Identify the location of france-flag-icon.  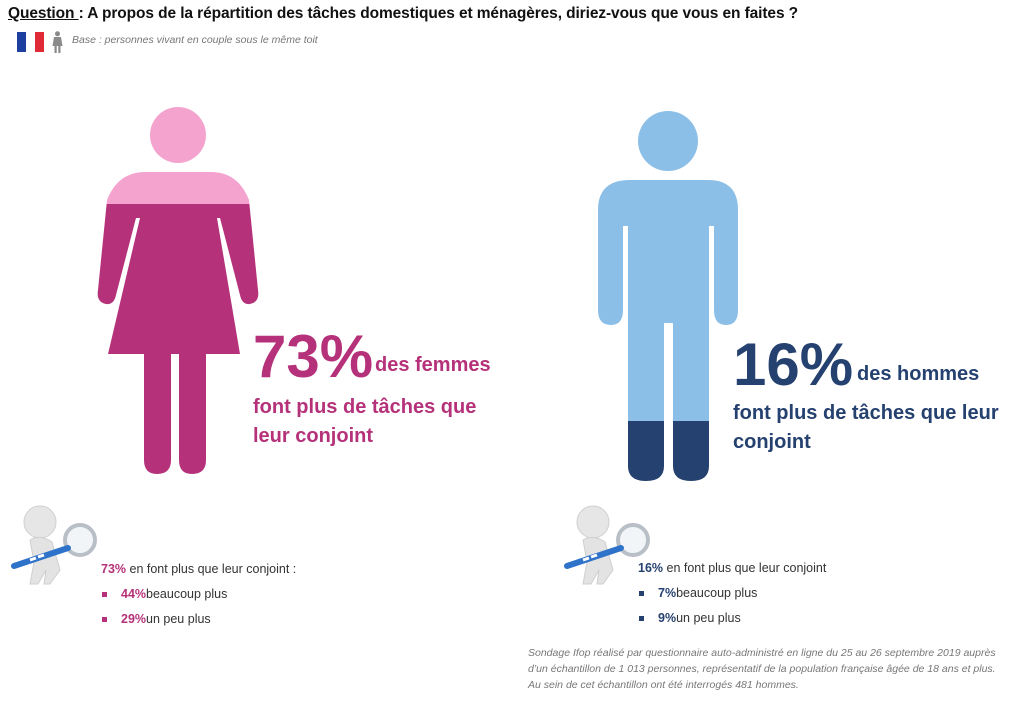
(30, 42).